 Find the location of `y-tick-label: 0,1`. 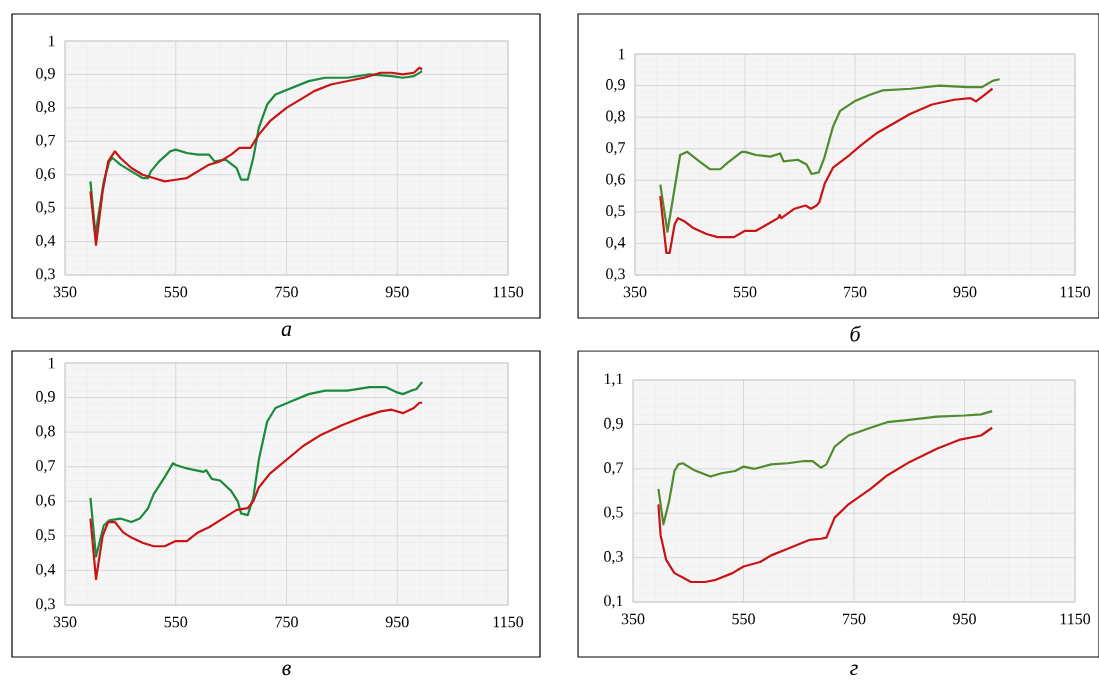

y-tick-label: 0,1 is located at coordinates (613, 602).